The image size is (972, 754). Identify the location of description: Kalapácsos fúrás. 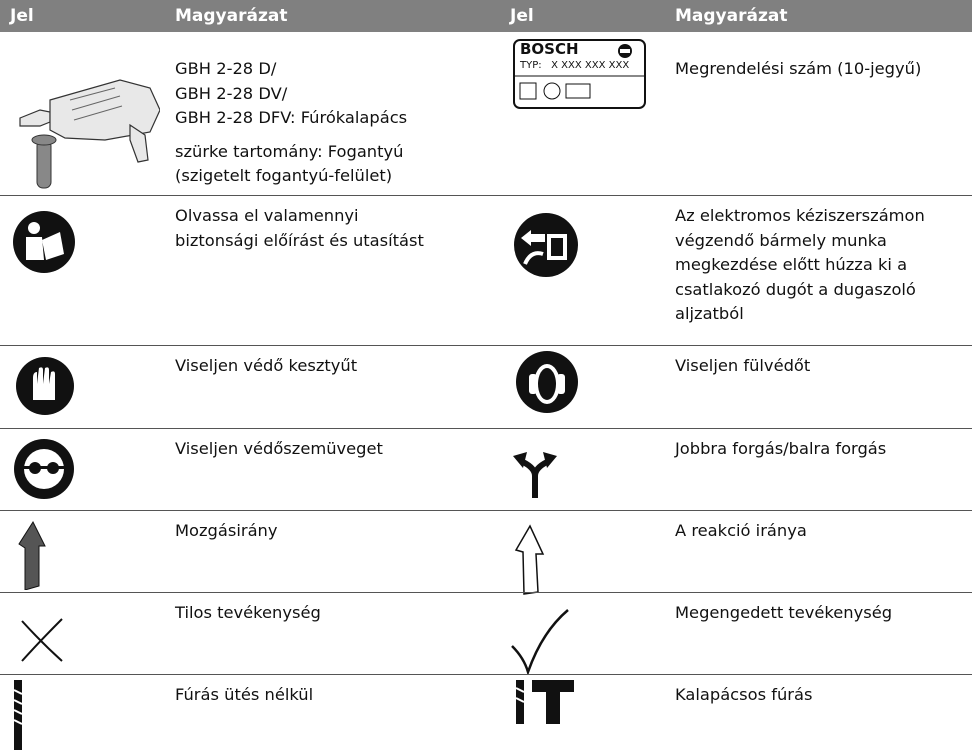
(743, 700).